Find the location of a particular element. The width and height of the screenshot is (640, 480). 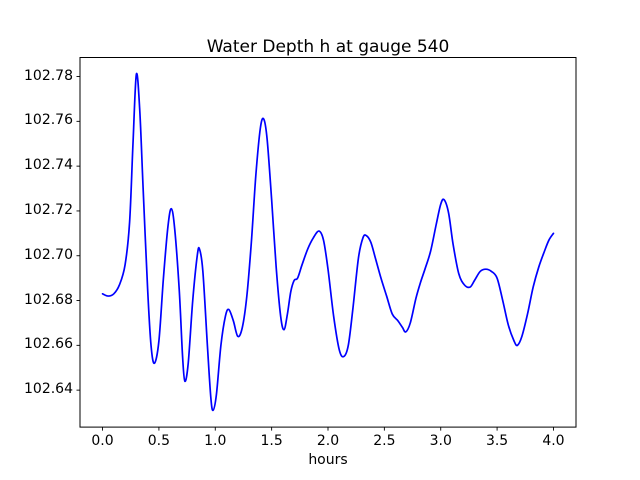

y-tick-label: 102.70 is located at coordinates (48, 254).